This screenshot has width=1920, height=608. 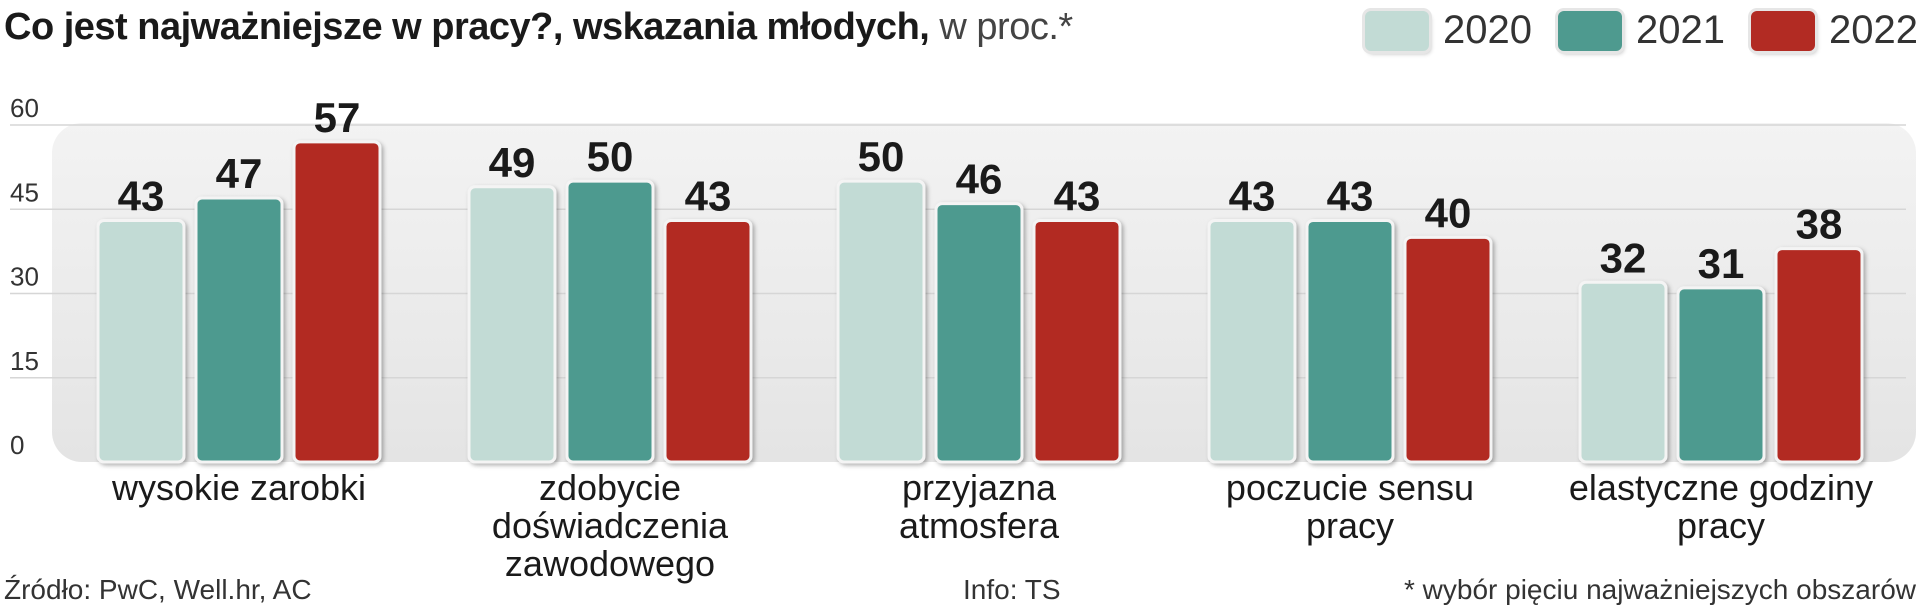 I want to click on bar-value-label: 32, so click(x=1623, y=257).